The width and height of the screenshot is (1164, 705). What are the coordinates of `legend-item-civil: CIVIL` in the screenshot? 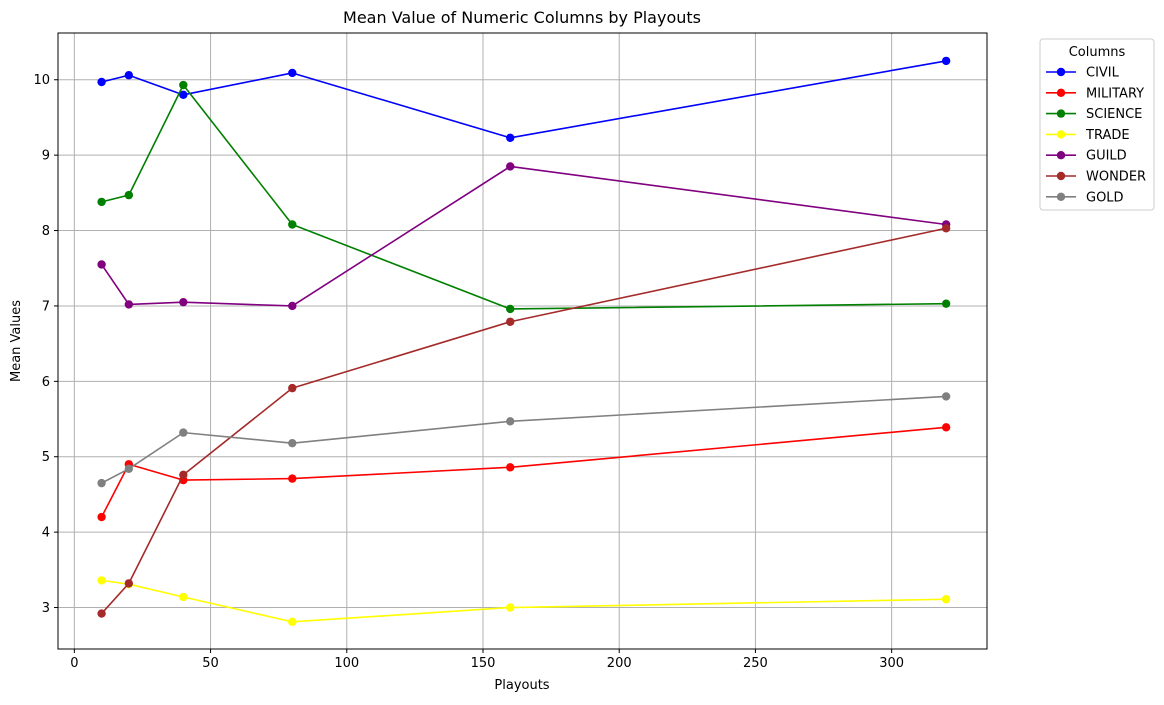 It's located at (1083, 73).